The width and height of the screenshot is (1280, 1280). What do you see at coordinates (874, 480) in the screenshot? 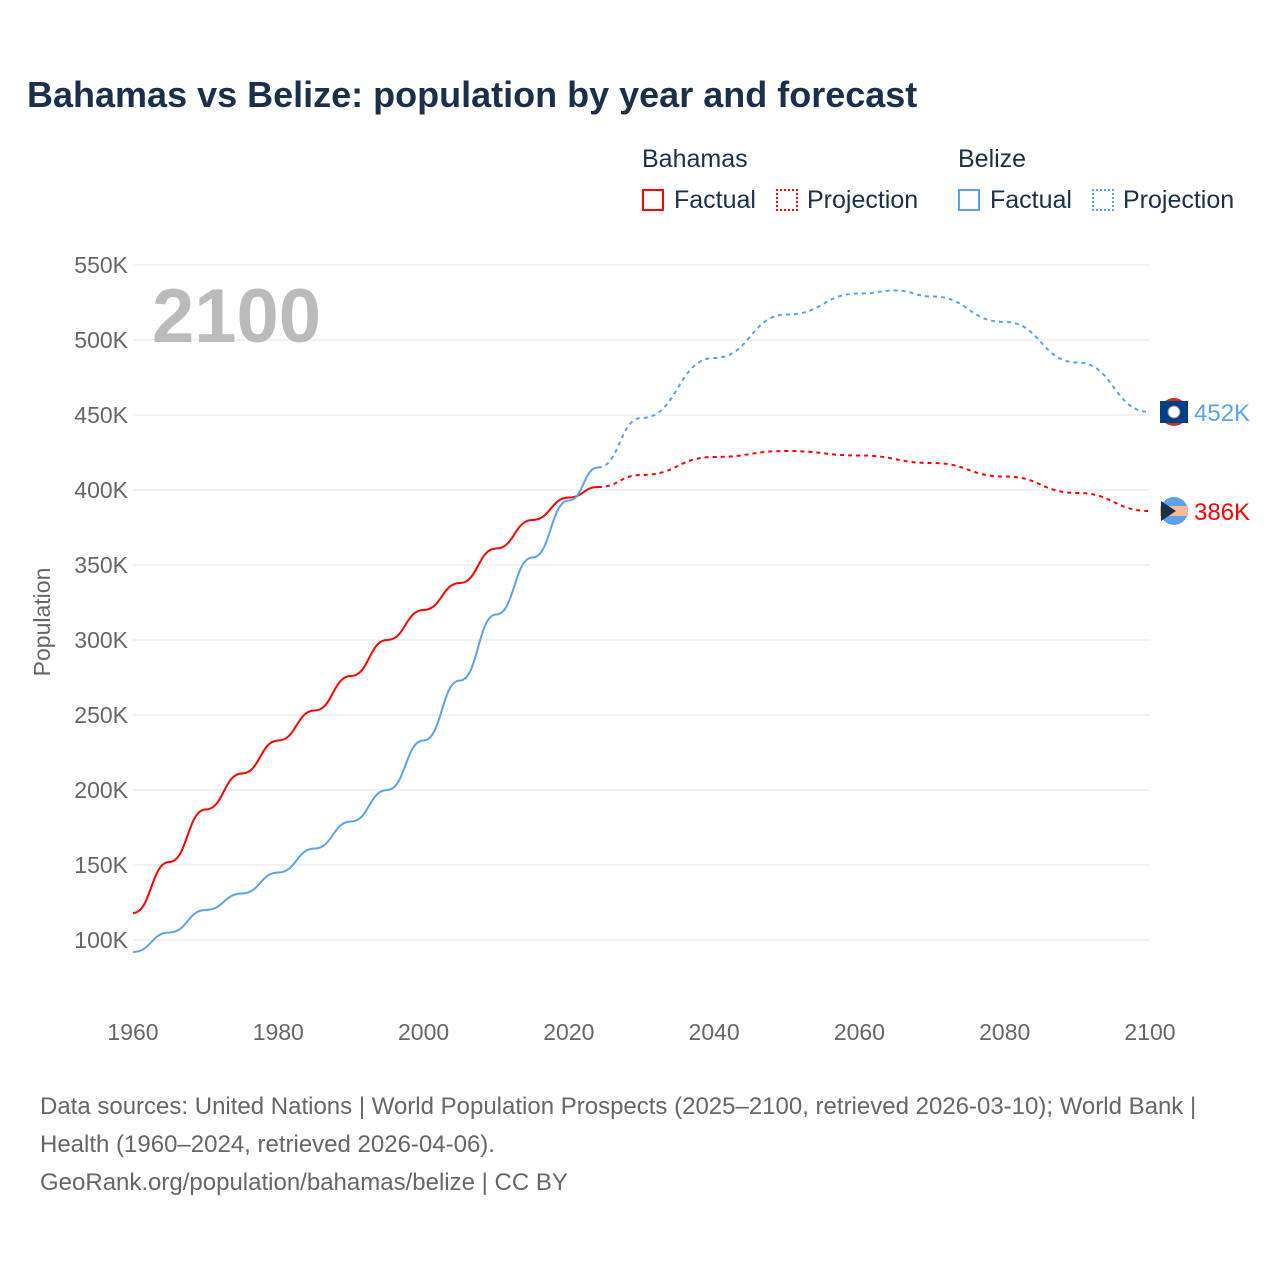
I see `line-bahamas-projection` at bounding box center [874, 480].